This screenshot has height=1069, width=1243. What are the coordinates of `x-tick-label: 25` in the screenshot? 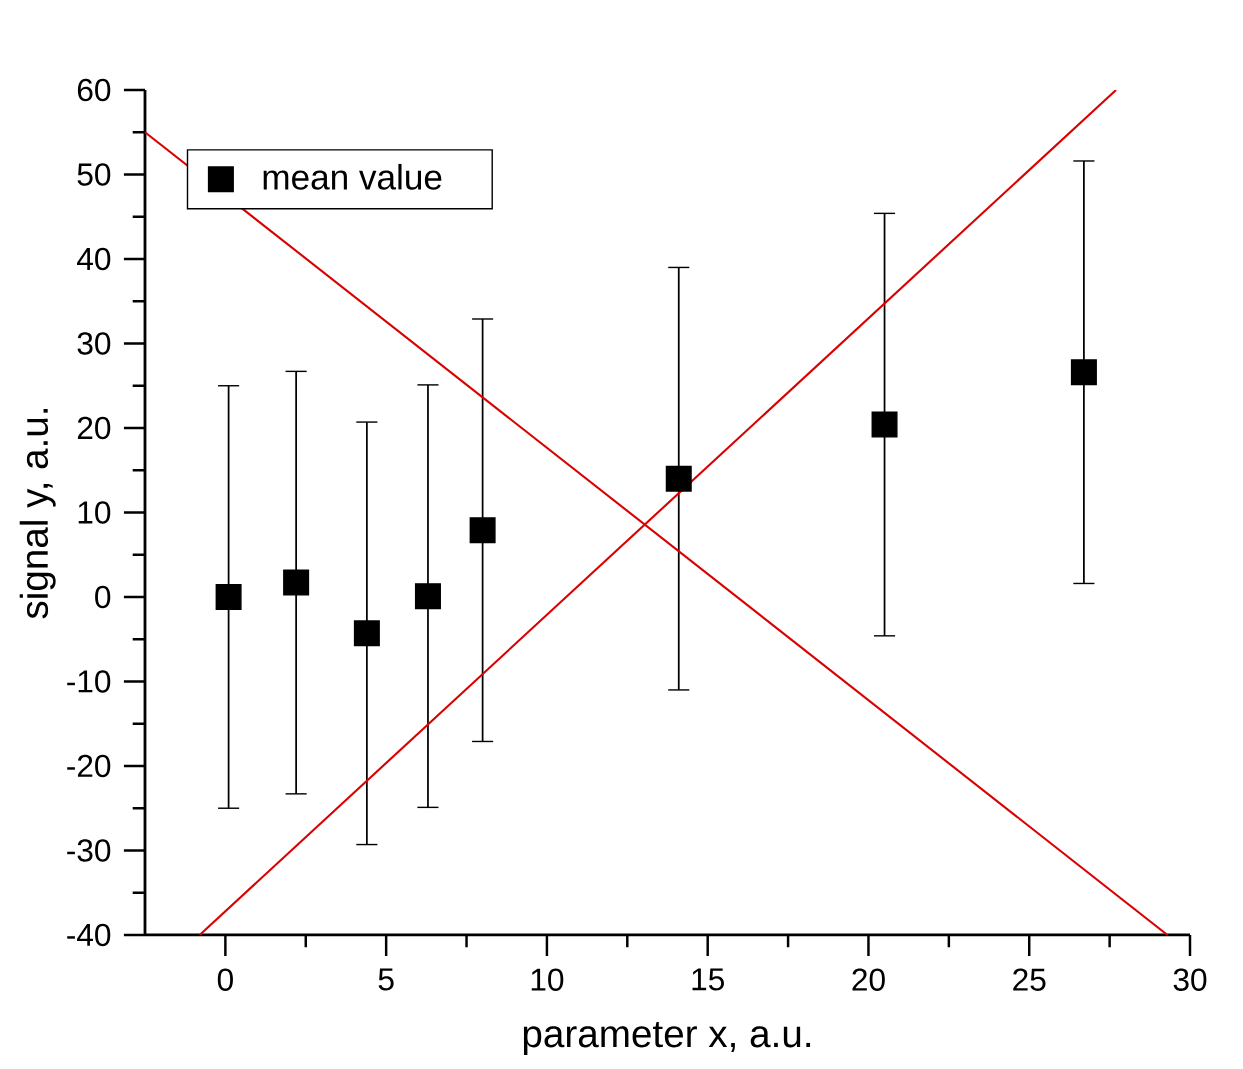 It's located at (1029, 979).